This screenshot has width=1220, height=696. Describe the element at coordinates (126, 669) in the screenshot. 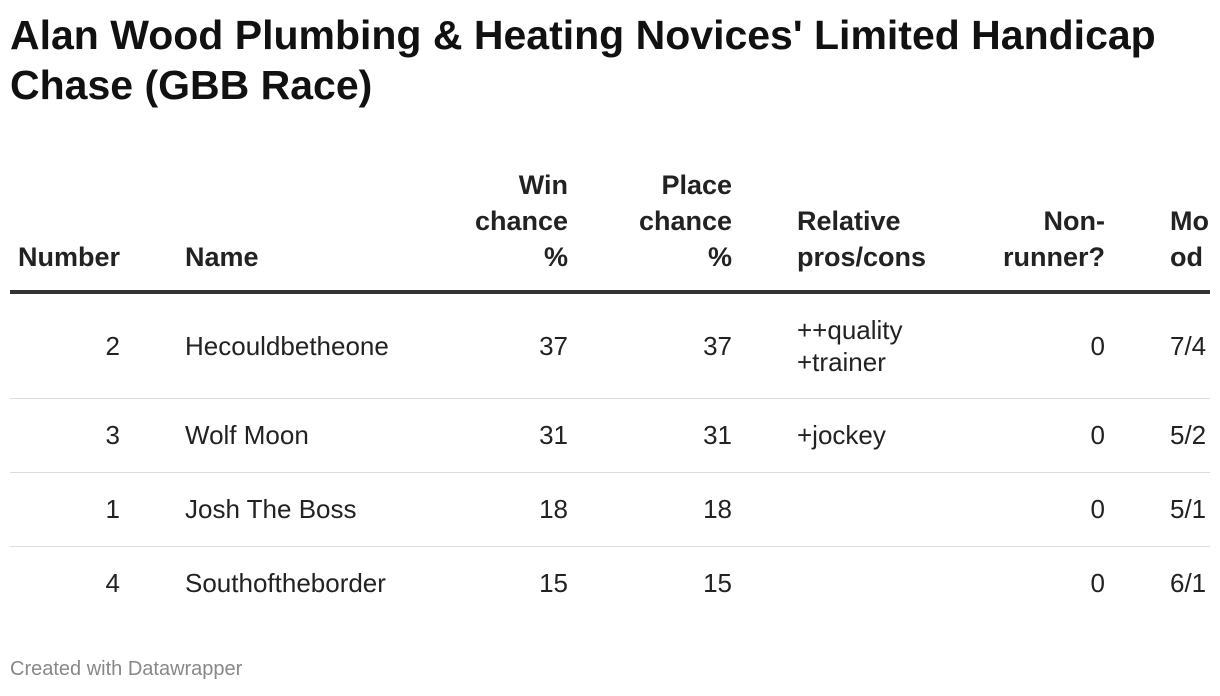

I see `credit: Created with Datawrapper` at that location.